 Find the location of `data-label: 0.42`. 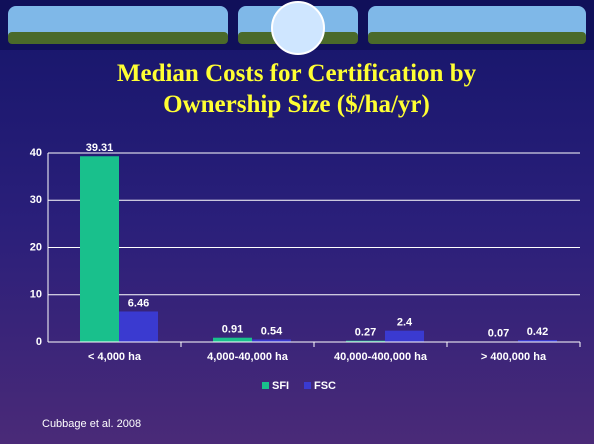

data-label: 0.42 is located at coordinates (537, 332).